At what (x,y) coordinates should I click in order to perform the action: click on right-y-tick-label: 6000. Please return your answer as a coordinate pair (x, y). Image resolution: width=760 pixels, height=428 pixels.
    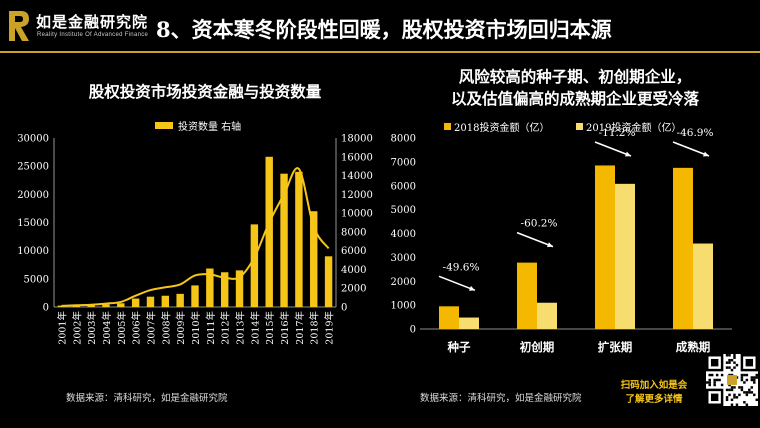
    Looking at the image, I should click on (353, 251).